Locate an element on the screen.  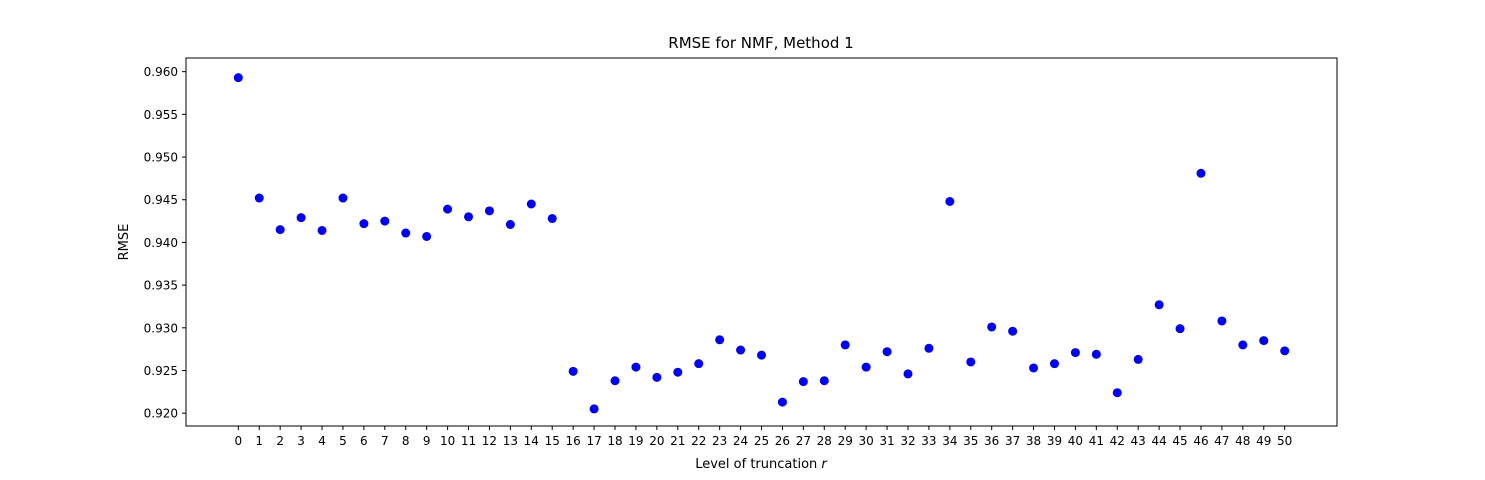
x-tick-label: 41 is located at coordinates (1096, 441).